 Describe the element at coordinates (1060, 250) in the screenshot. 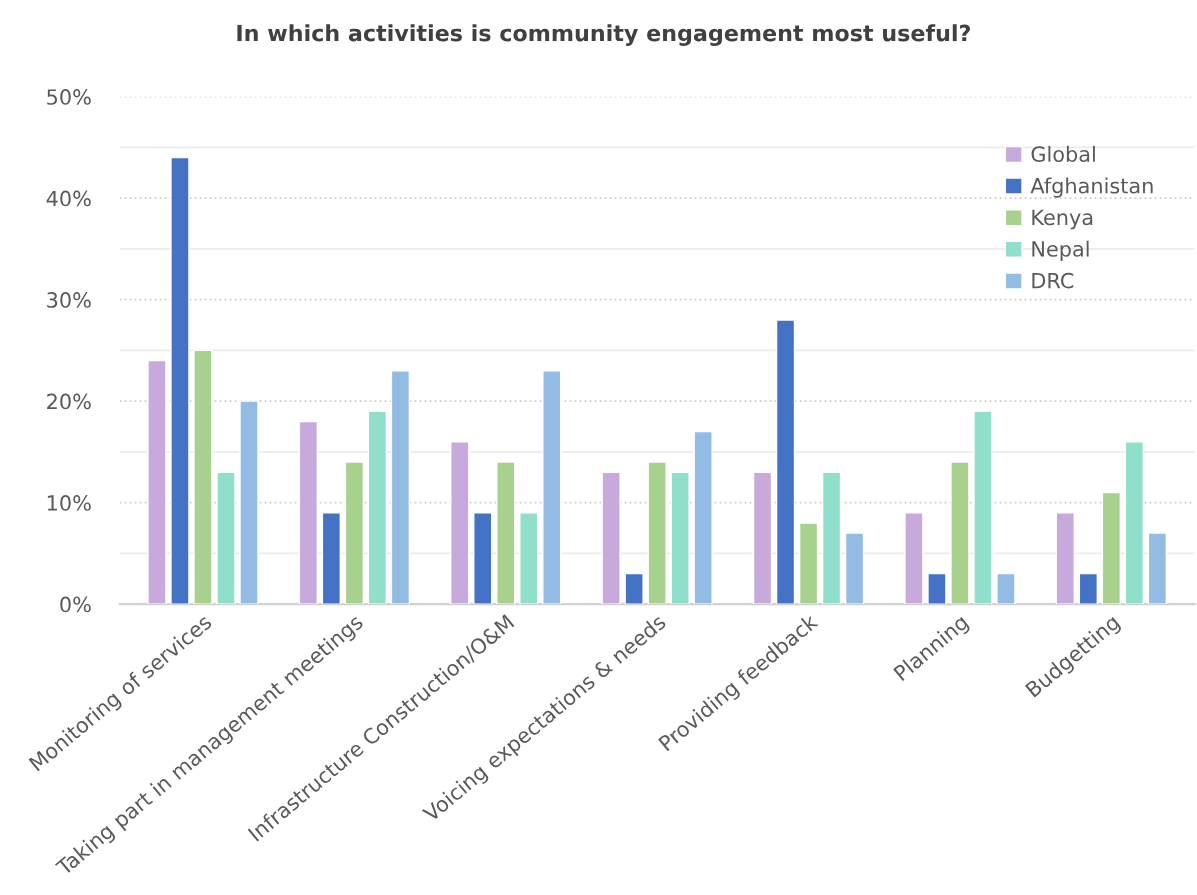

I see `legend-label: Nepal` at that location.